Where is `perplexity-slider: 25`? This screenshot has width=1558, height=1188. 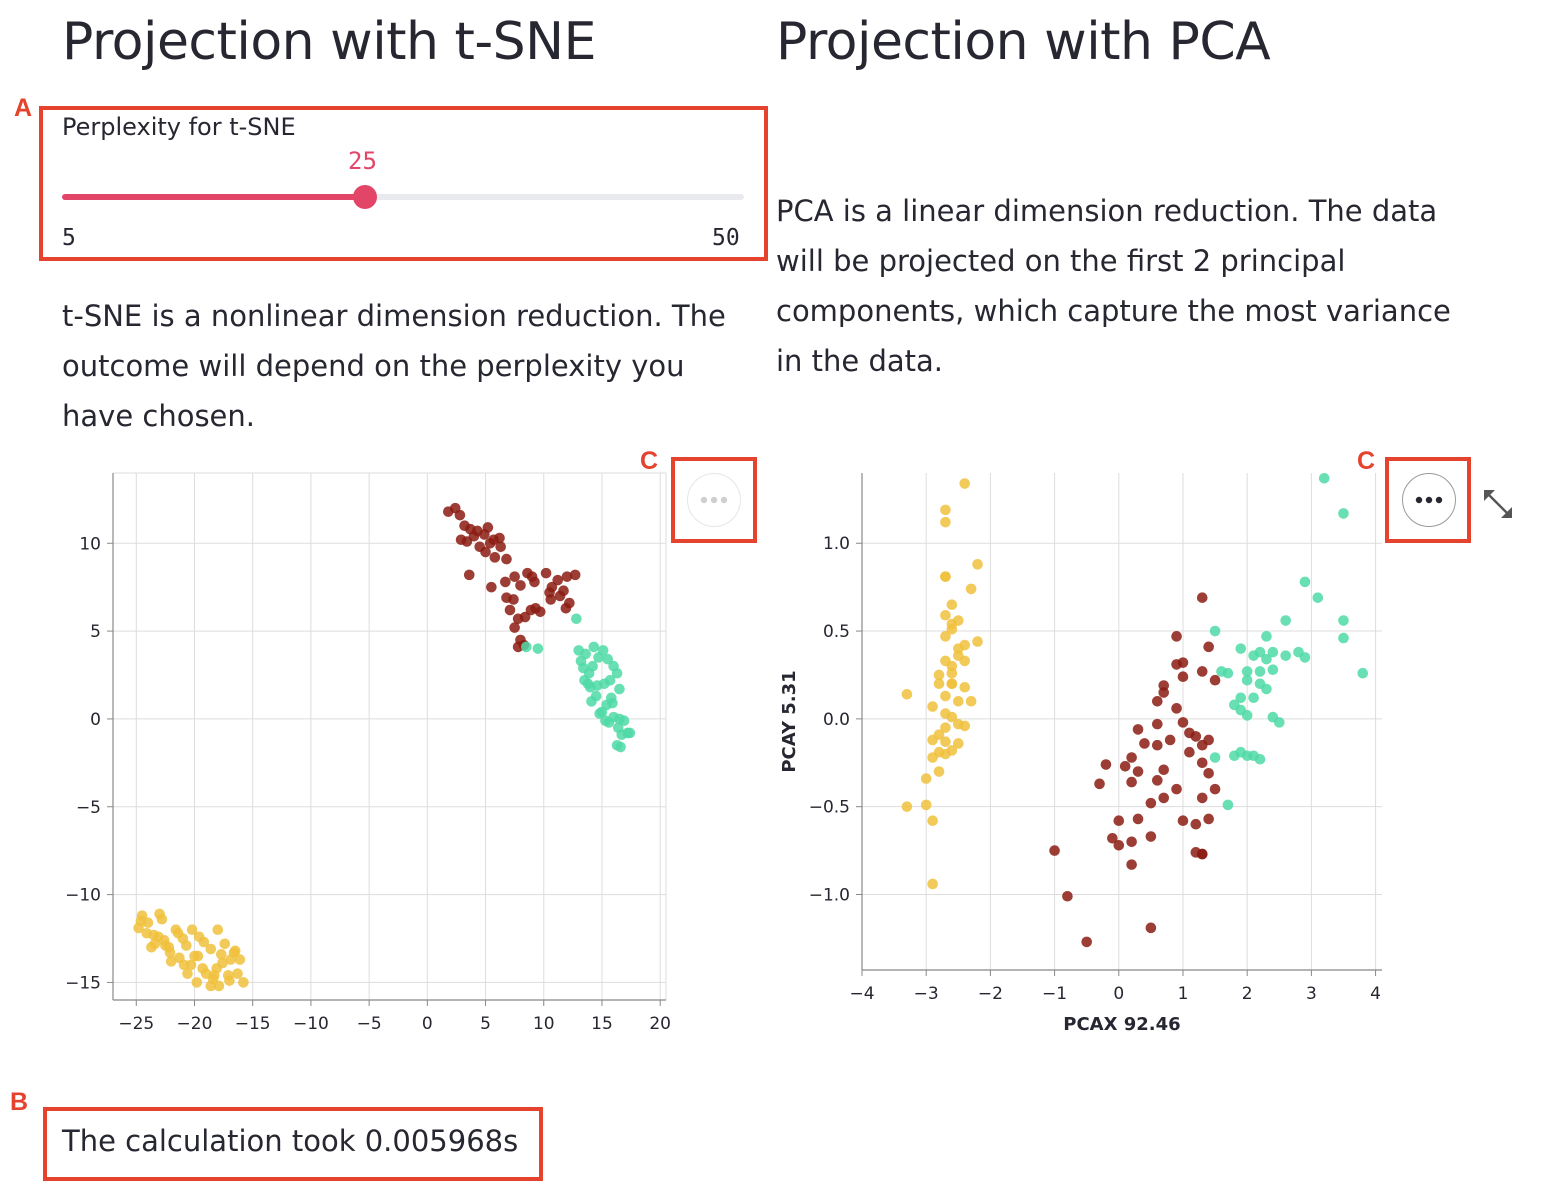
perplexity-slider: 25 is located at coordinates (403, 175).